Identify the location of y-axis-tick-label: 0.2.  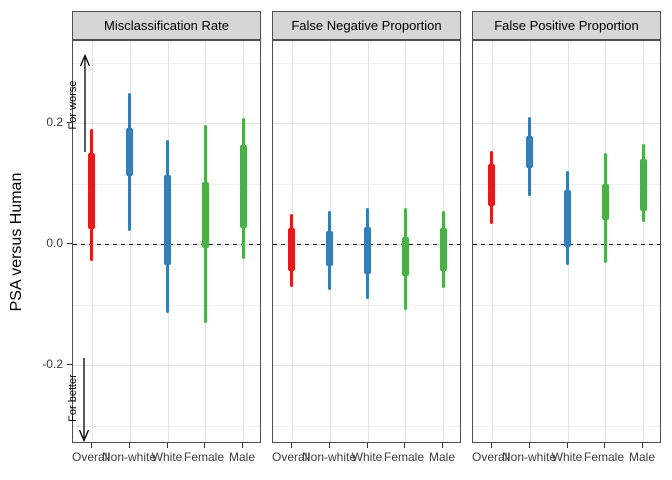
(54, 122).